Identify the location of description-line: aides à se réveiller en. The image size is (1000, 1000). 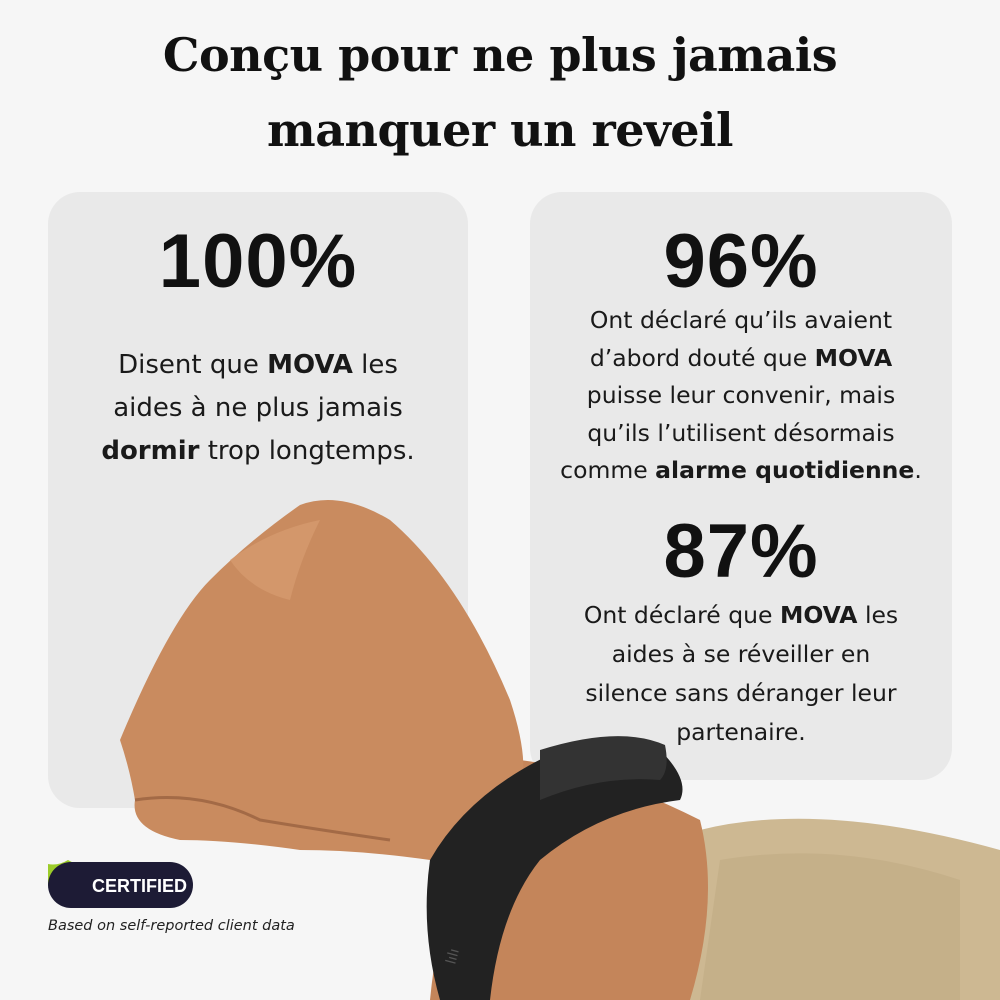
(741, 654).